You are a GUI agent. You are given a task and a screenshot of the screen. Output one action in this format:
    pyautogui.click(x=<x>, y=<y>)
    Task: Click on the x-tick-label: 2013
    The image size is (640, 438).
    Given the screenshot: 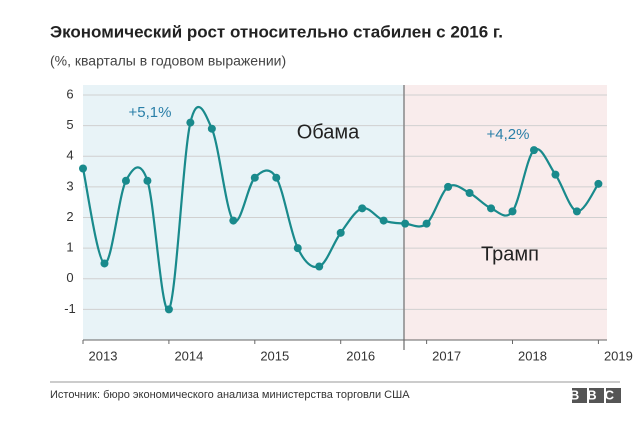 What is the action you would take?
    pyautogui.click(x=103, y=355)
    